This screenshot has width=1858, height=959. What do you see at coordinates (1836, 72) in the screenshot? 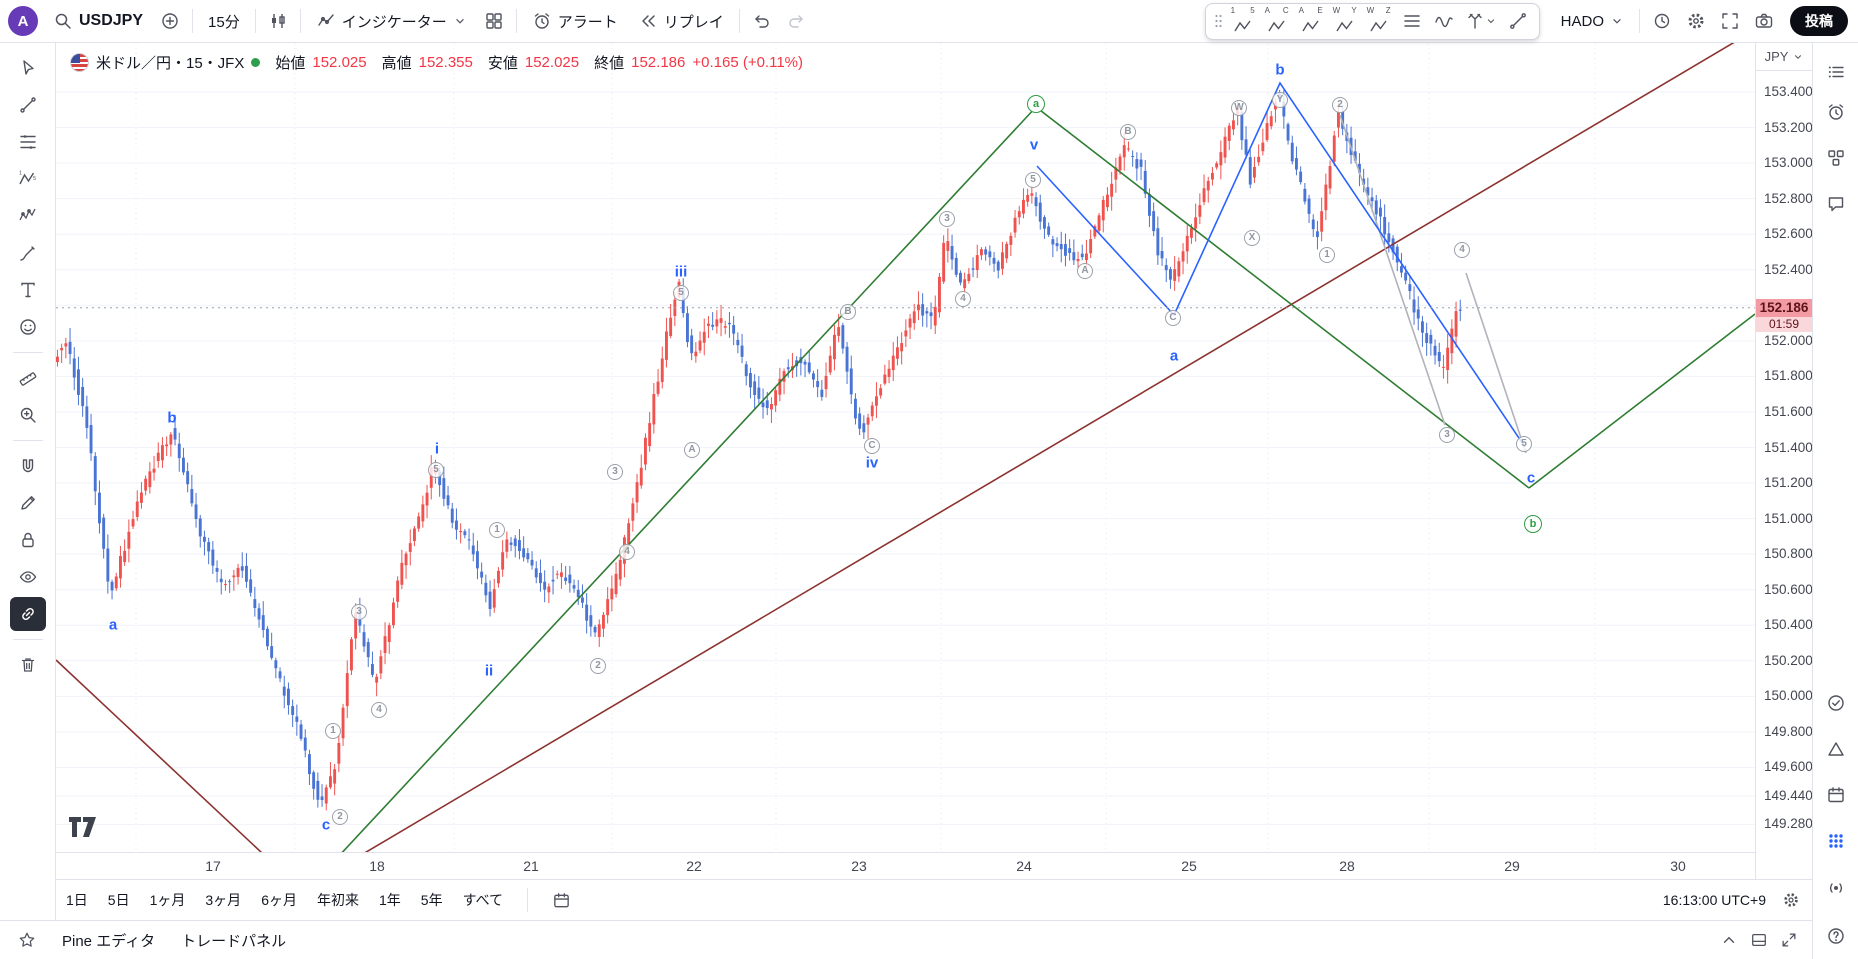
I see `watchlist-icon` at bounding box center [1836, 72].